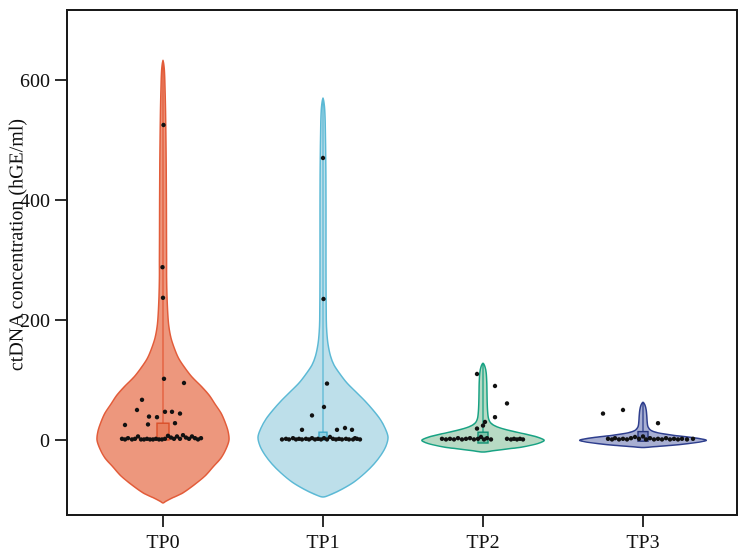  I want to click on y-tick-label: 400, so click(35, 201).